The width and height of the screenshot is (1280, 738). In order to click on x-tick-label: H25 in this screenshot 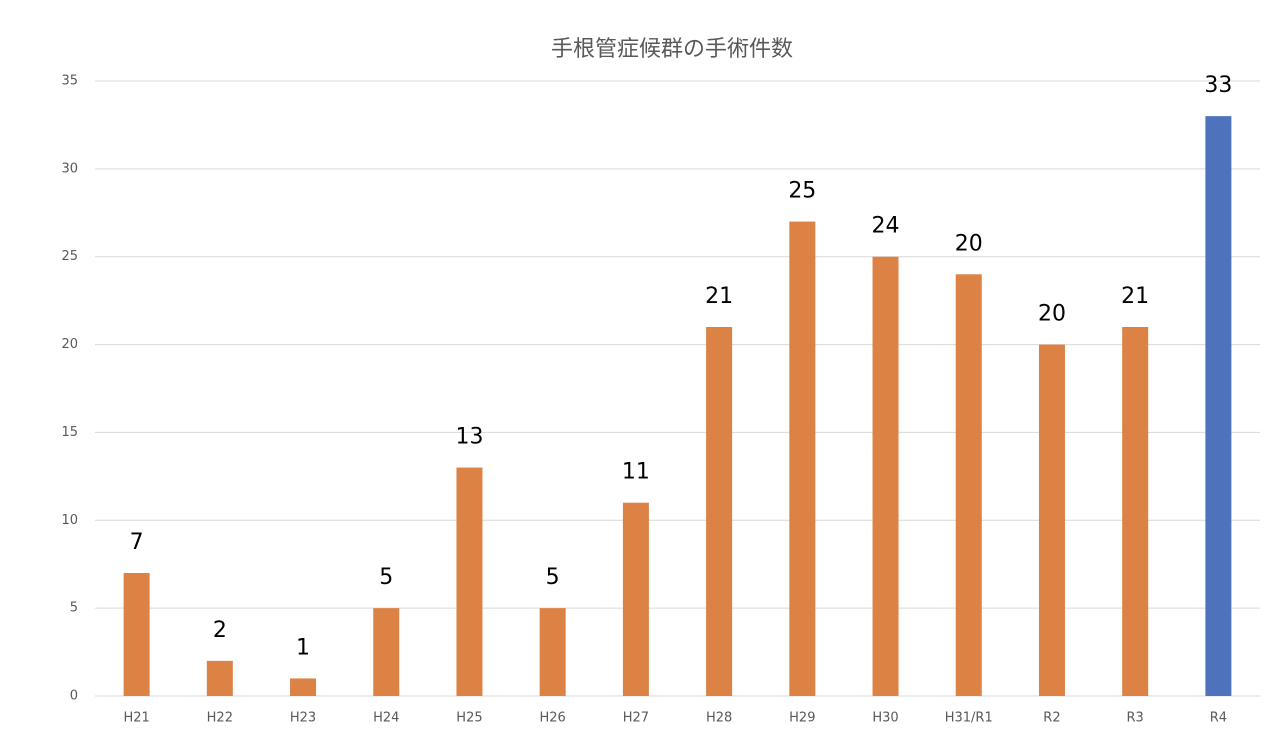, I will do `click(469, 718)`.